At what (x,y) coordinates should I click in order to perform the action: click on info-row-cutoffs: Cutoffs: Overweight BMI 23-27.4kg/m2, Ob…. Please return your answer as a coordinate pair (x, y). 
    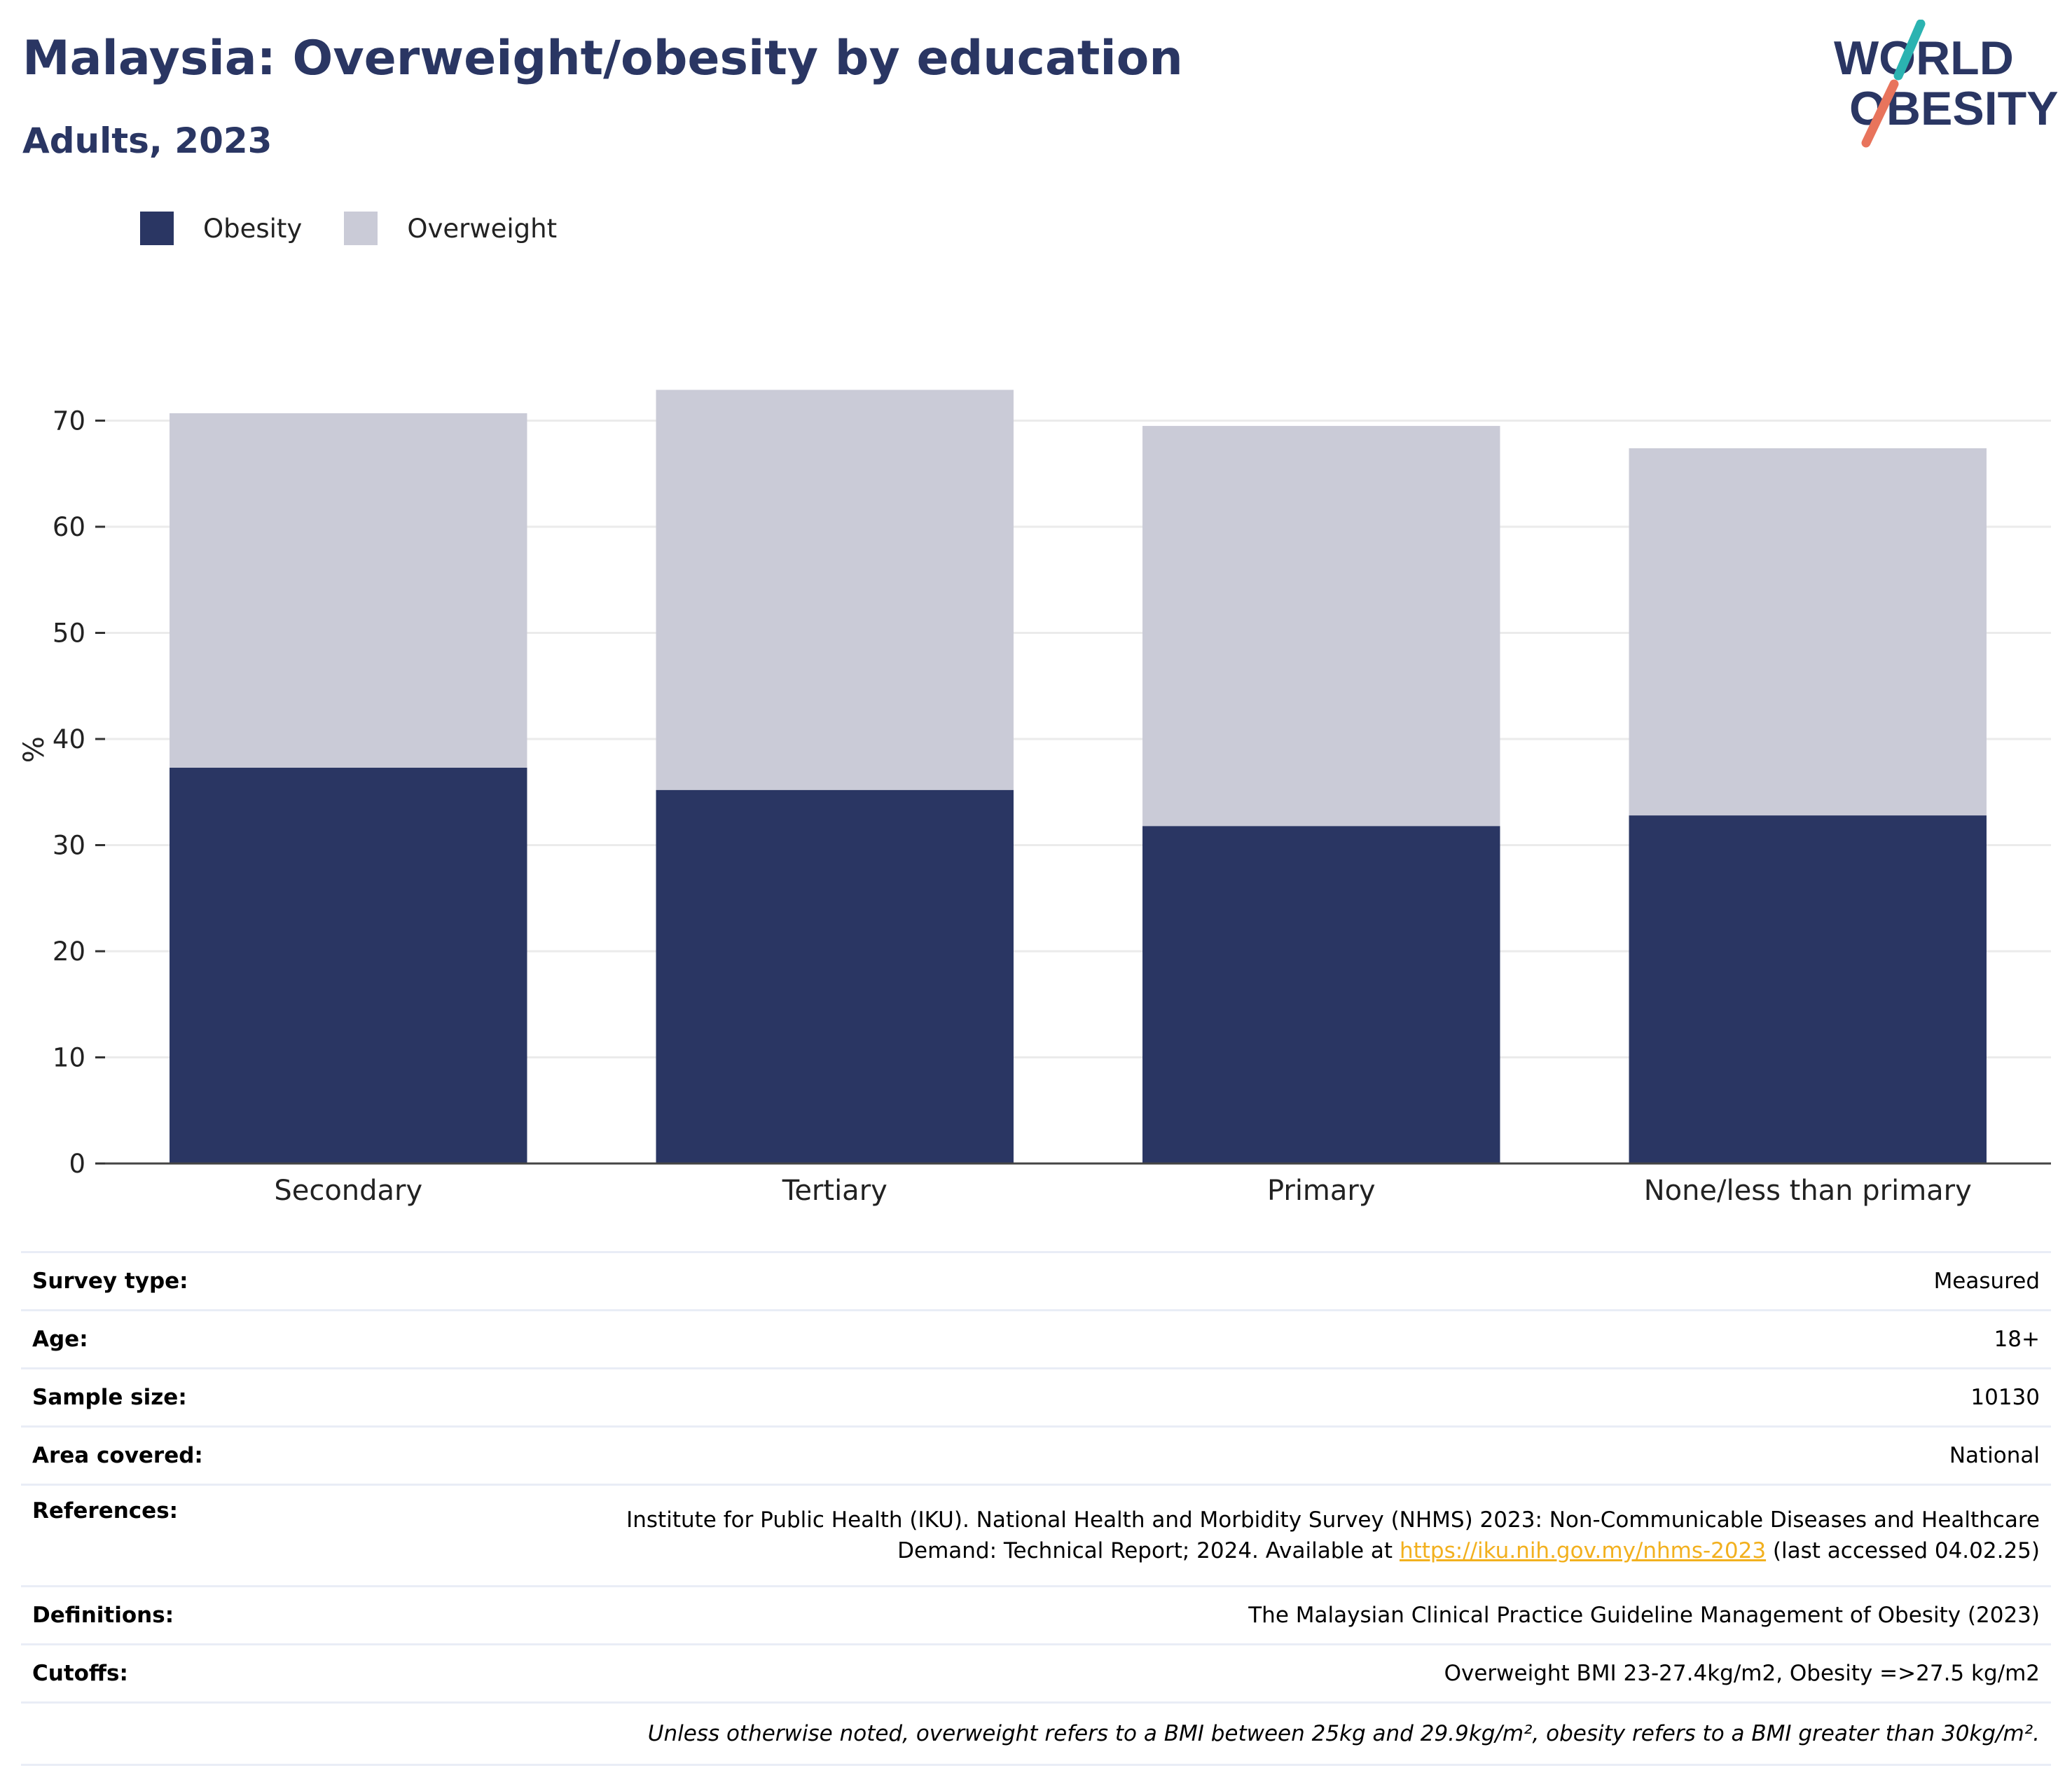
    Looking at the image, I should click on (1036, 1673).